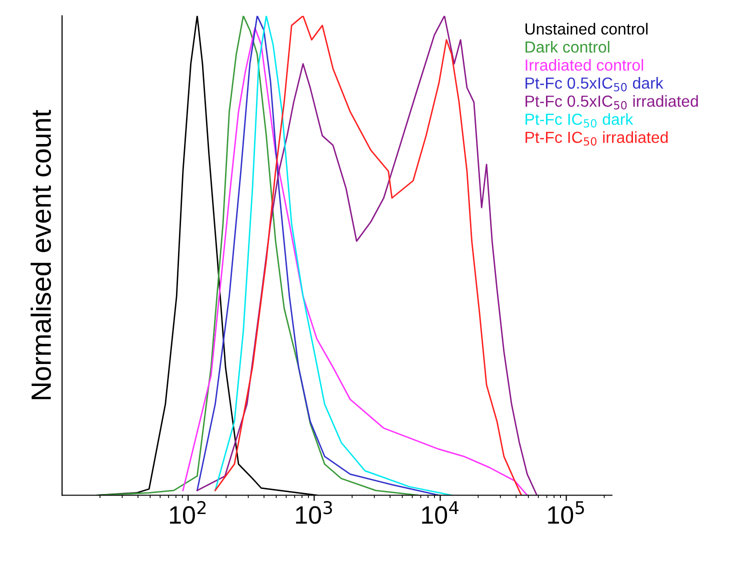 Image resolution: width=739 pixels, height=566 pixels. What do you see at coordinates (595, 84) in the screenshot?
I see `text: Pt-Fc 0.5xIC$_{50}$ dark` at bounding box center [595, 84].